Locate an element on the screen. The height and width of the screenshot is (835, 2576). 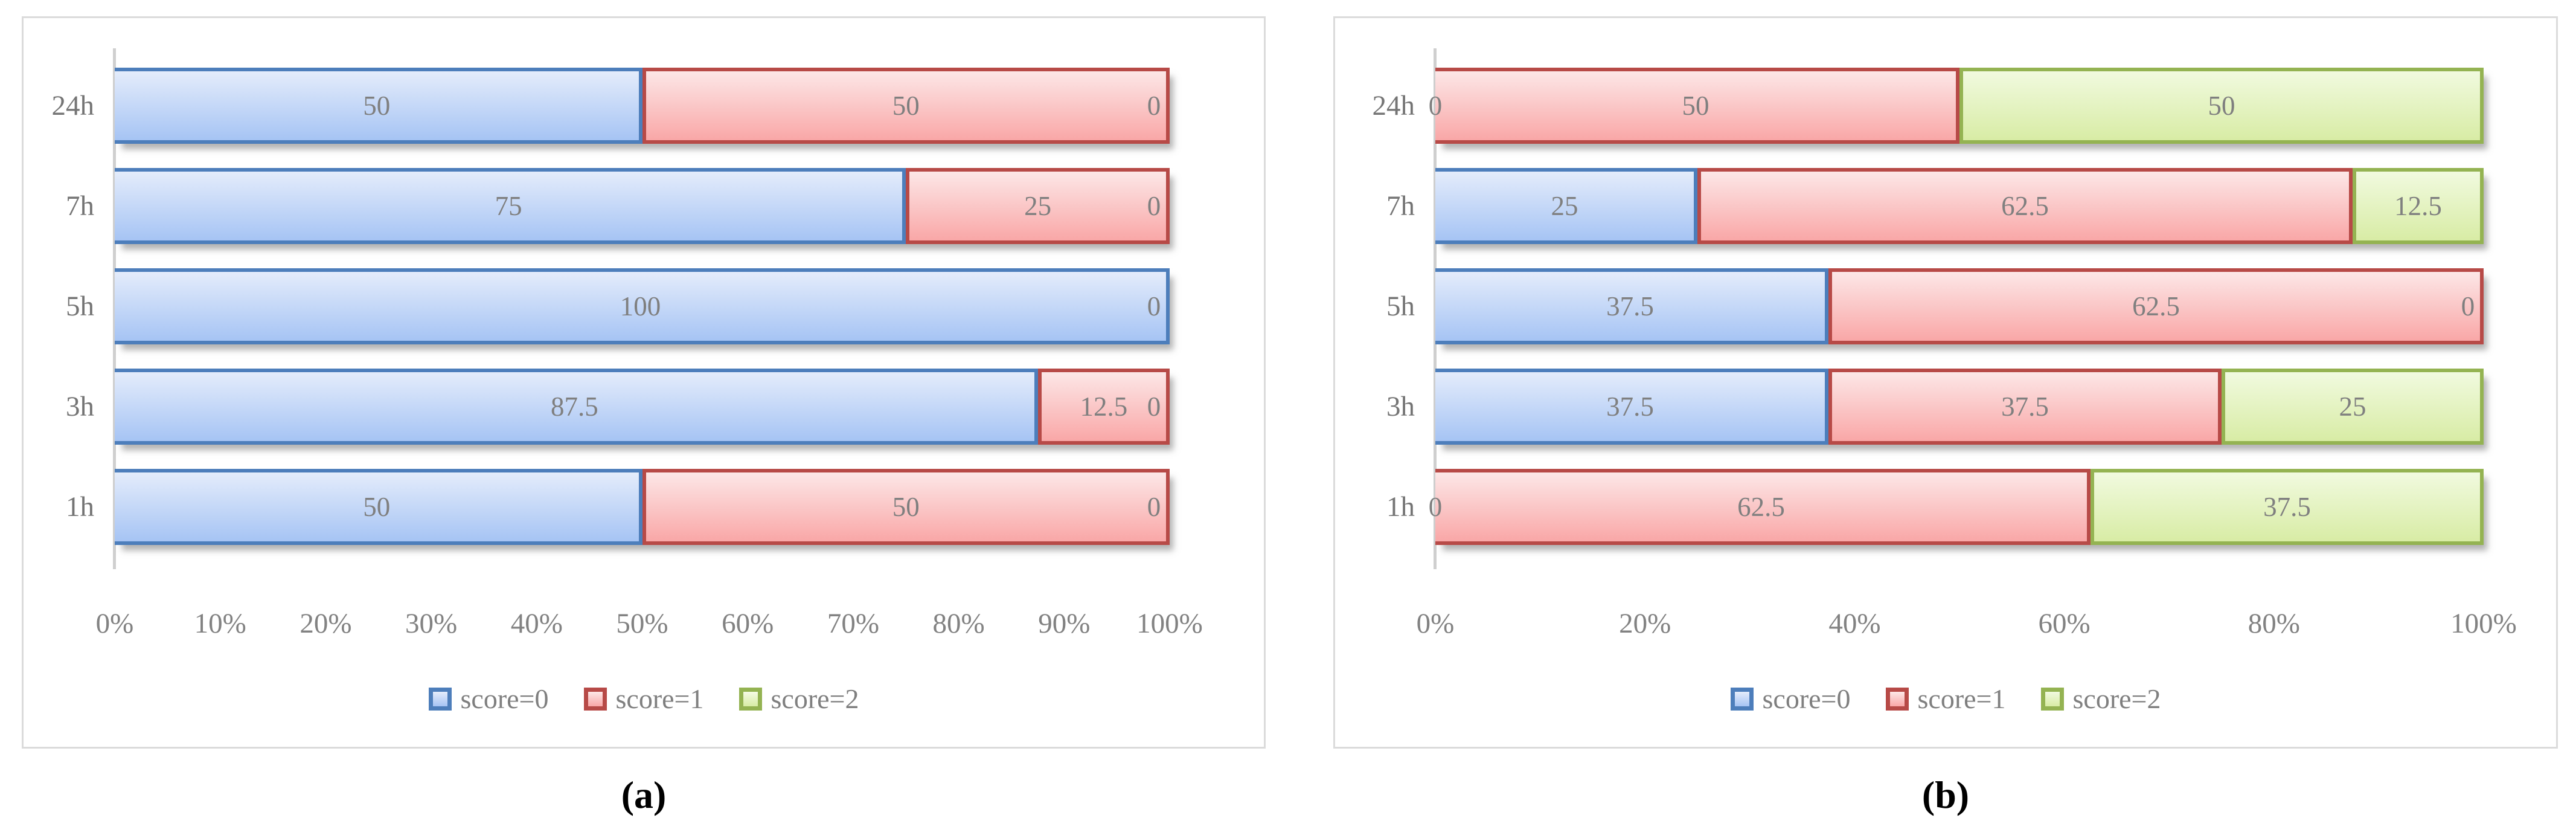
stacked-bar-1h: 62.5 37.5 is located at coordinates (1959, 507).